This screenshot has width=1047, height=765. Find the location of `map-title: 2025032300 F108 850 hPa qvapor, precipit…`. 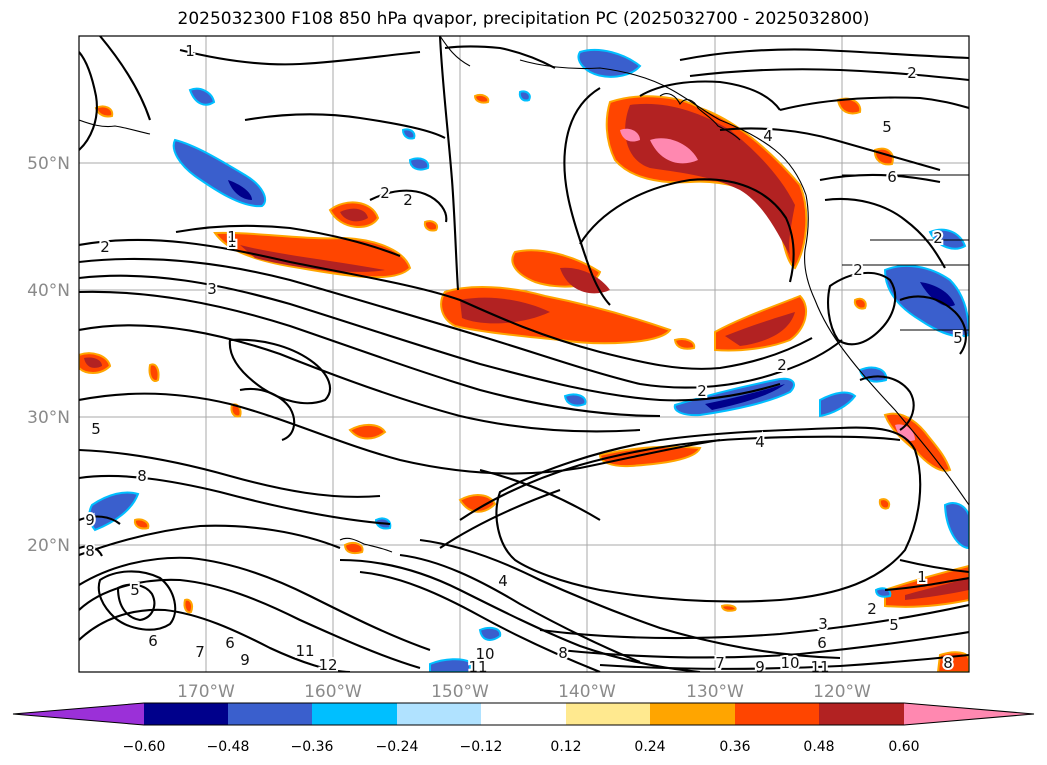

map-title: 2025032300 F108 850 hPa qvapor, precipit… is located at coordinates (523, 19).